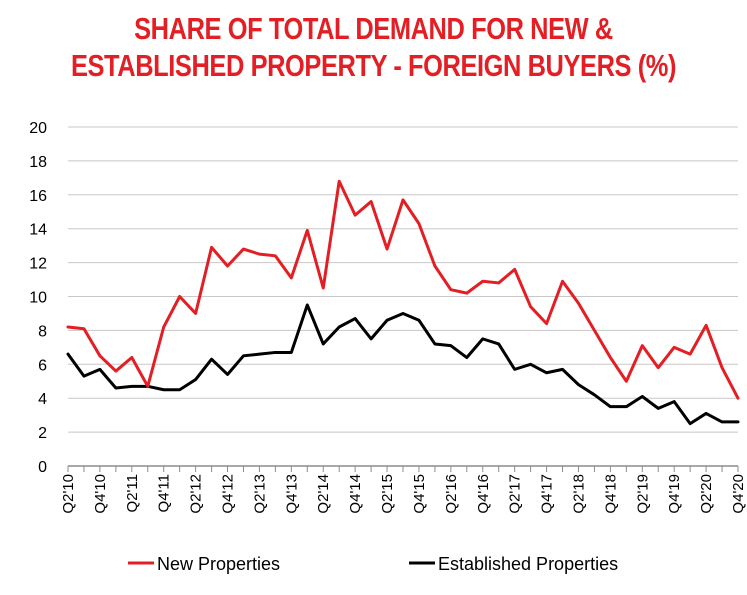 The width and height of the screenshot is (747, 595). What do you see at coordinates (355, 494) in the screenshot?
I see `x-tick-label: Q4'14` at bounding box center [355, 494].